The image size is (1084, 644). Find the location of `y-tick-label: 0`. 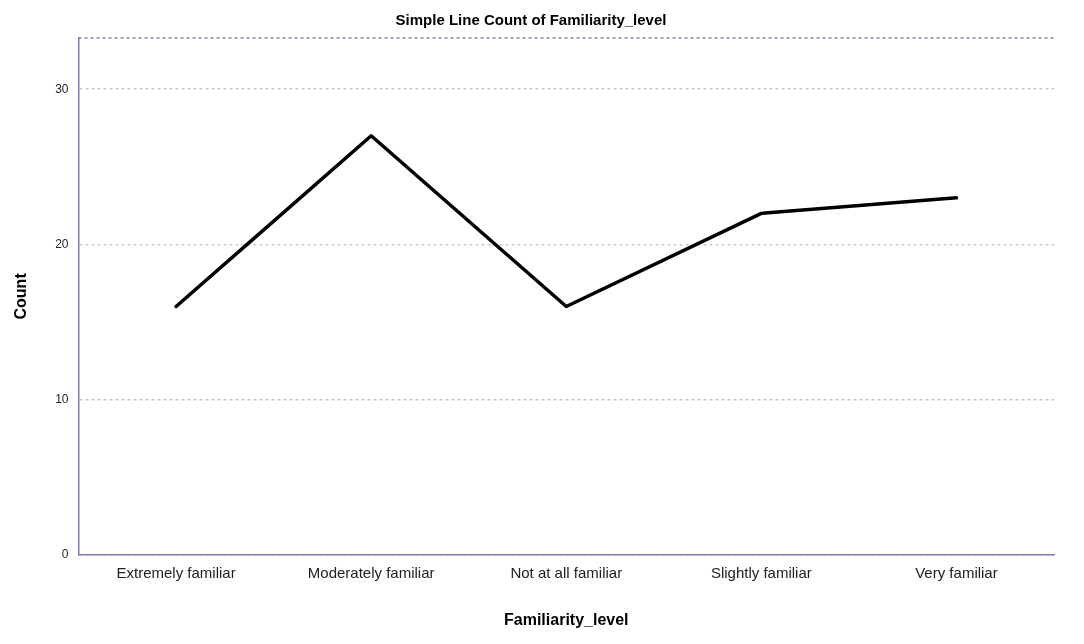

y-tick-label: 0 is located at coordinates (65, 554).